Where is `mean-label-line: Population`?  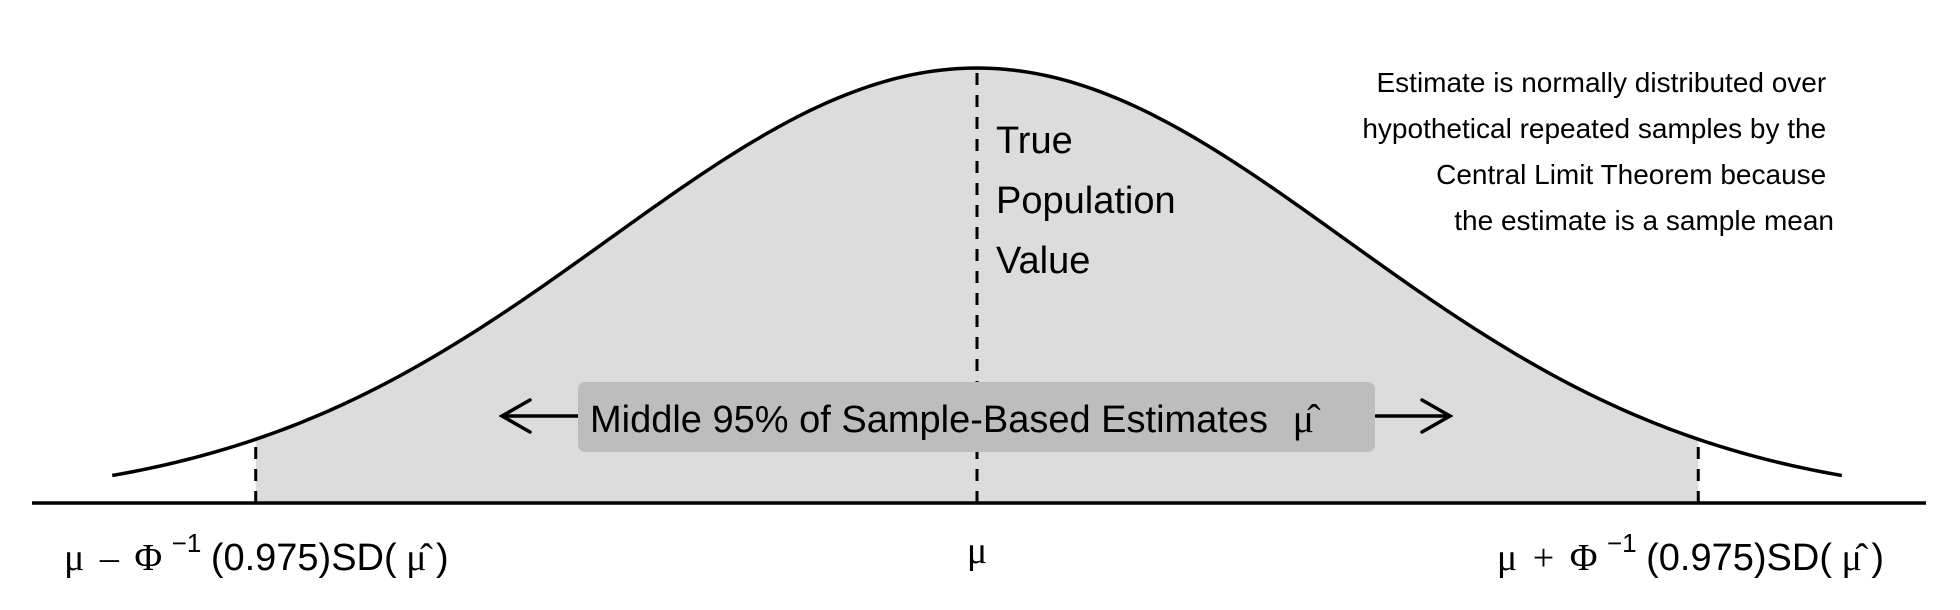 mean-label-line: Population is located at coordinates (1086, 201).